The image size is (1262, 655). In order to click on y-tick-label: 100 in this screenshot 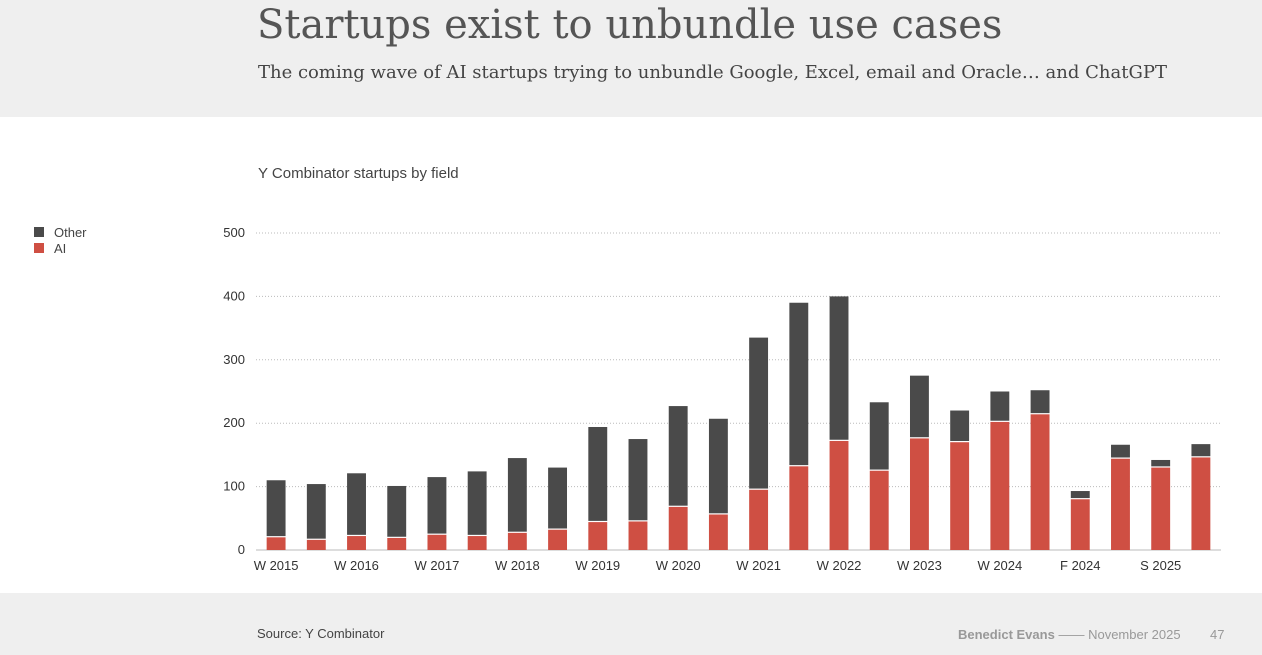, I will do `click(234, 486)`.